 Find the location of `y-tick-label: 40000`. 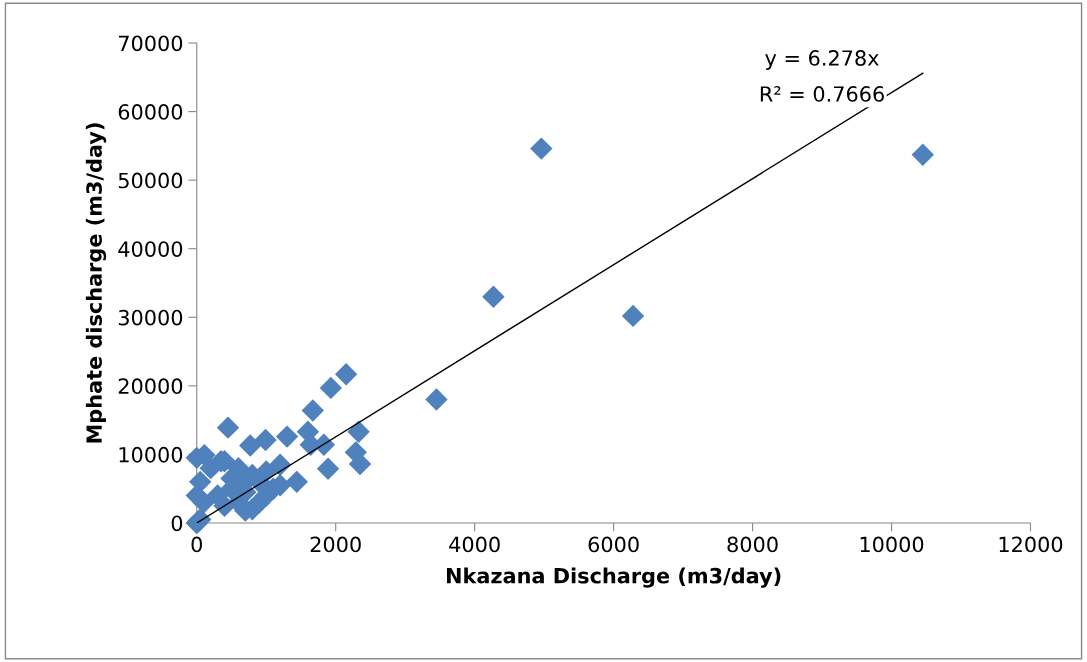

y-tick-label: 40000 is located at coordinates (150, 249).